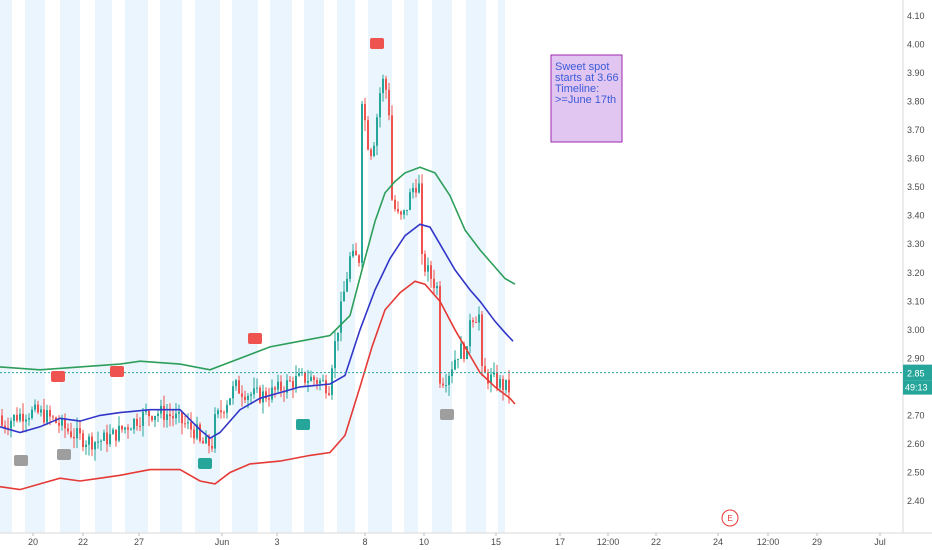  What do you see at coordinates (916, 415) in the screenshot?
I see `price-tick-label: 2.70` at bounding box center [916, 415].